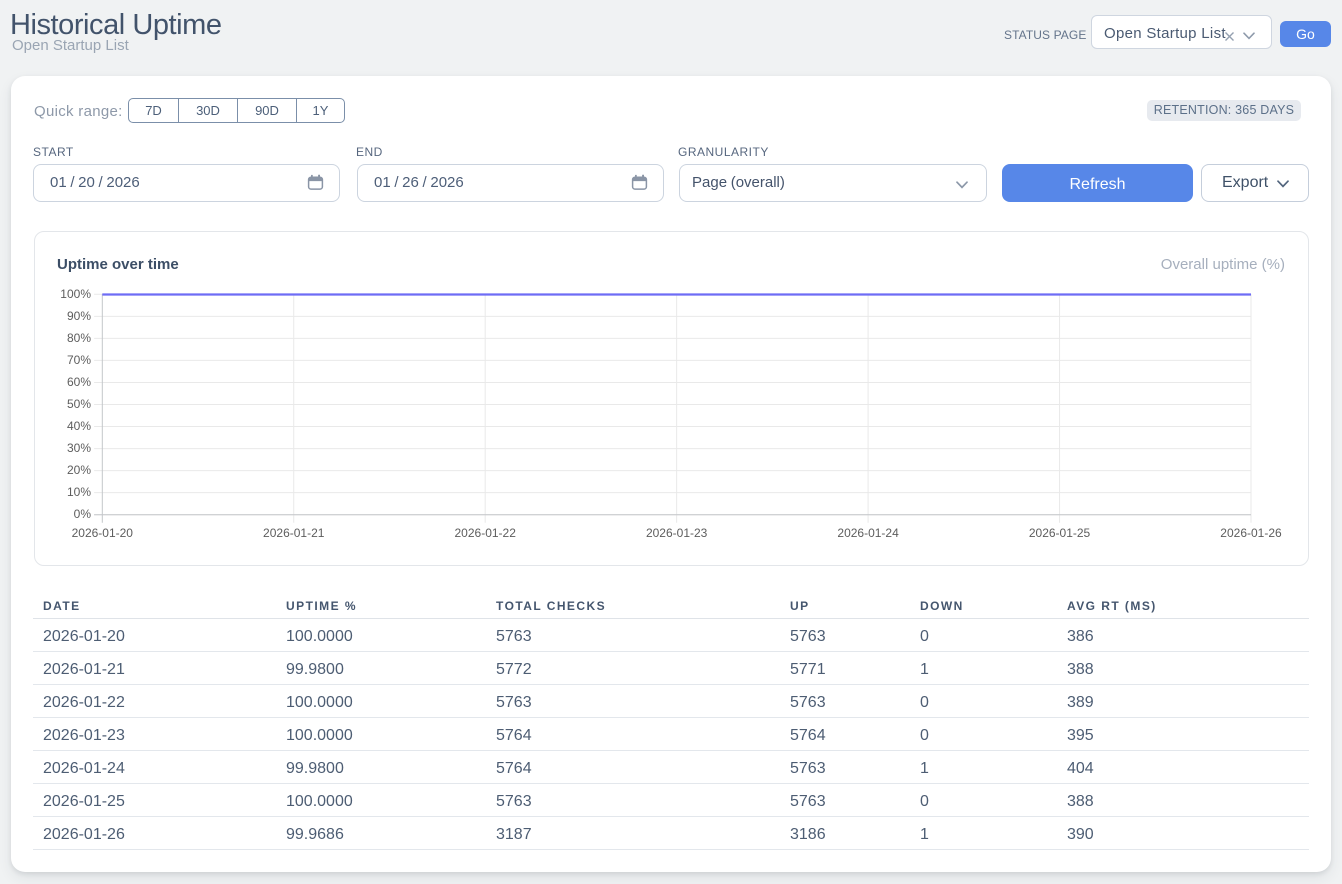 This screenshot has width=1342, height=884. I want to click on svg-text: 90%, so click(79, 316).